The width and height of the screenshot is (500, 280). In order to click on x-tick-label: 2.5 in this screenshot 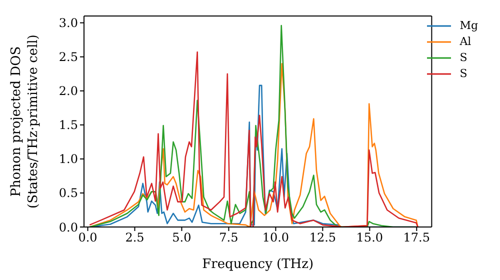, I will do `click(134, 237)`.